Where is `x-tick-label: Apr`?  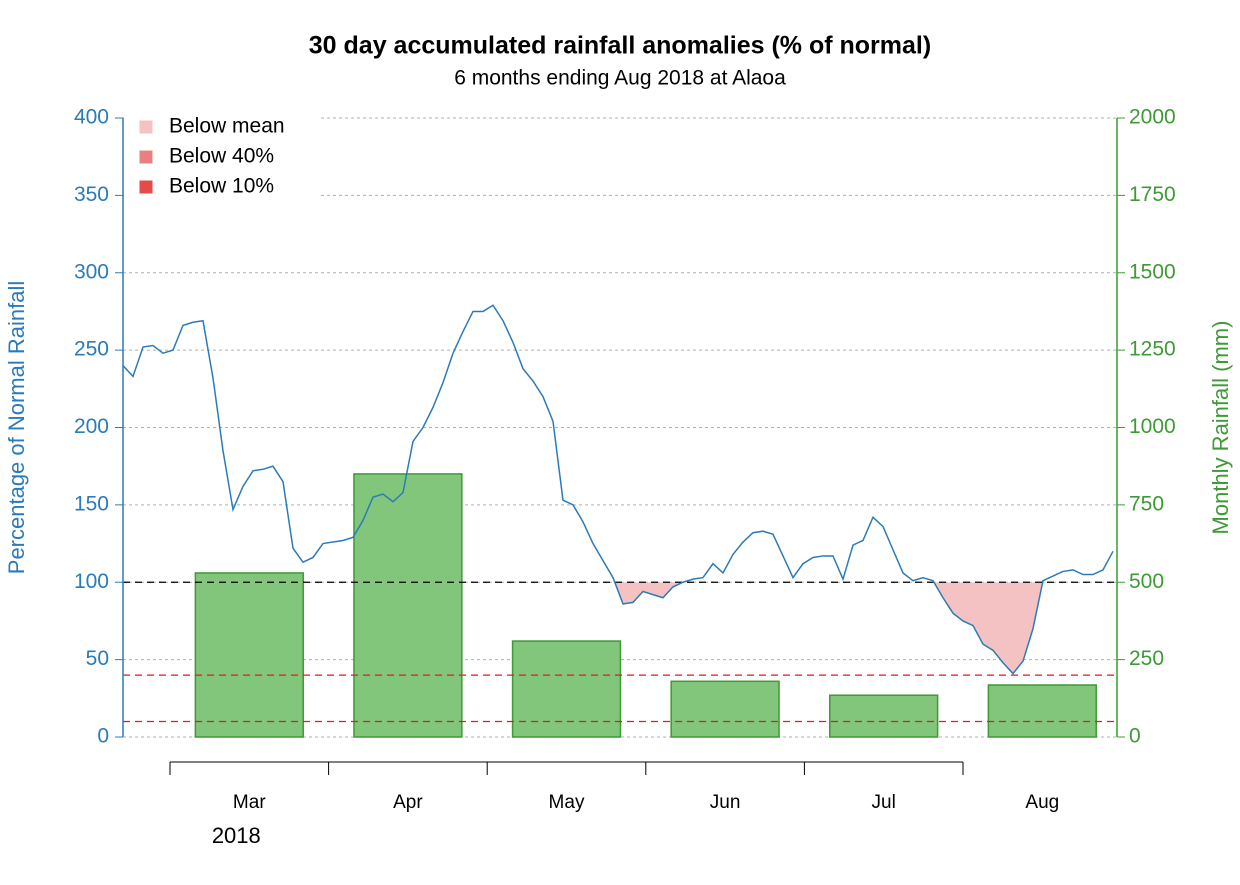 x-tick-label: Apr is located at coordinates (408, 802).